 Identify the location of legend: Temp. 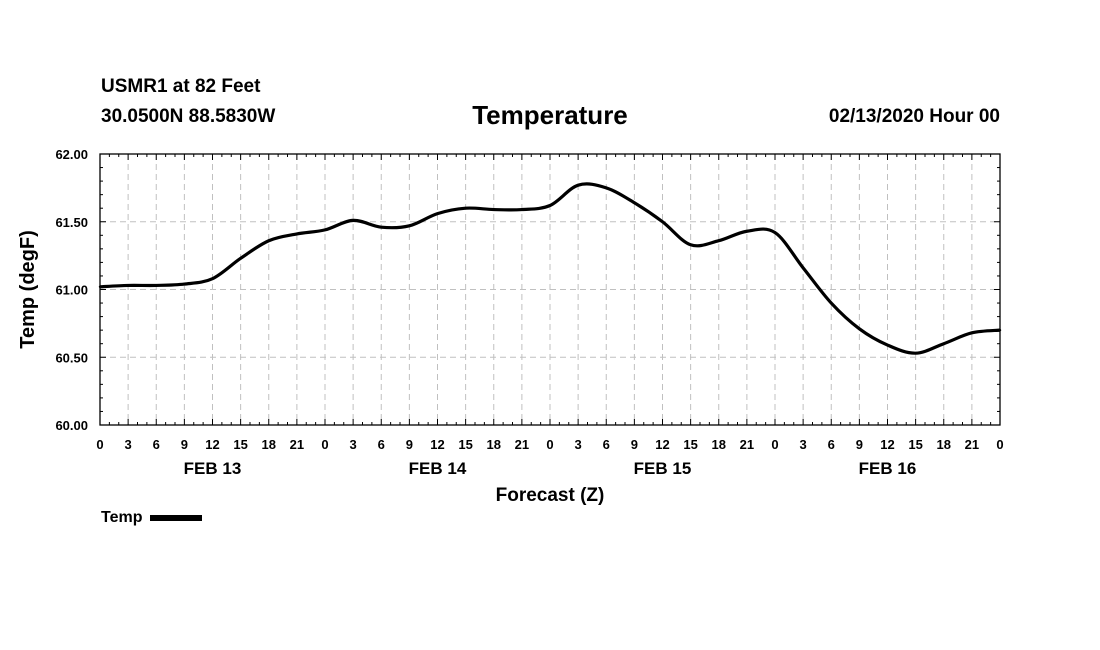
(152, 518).